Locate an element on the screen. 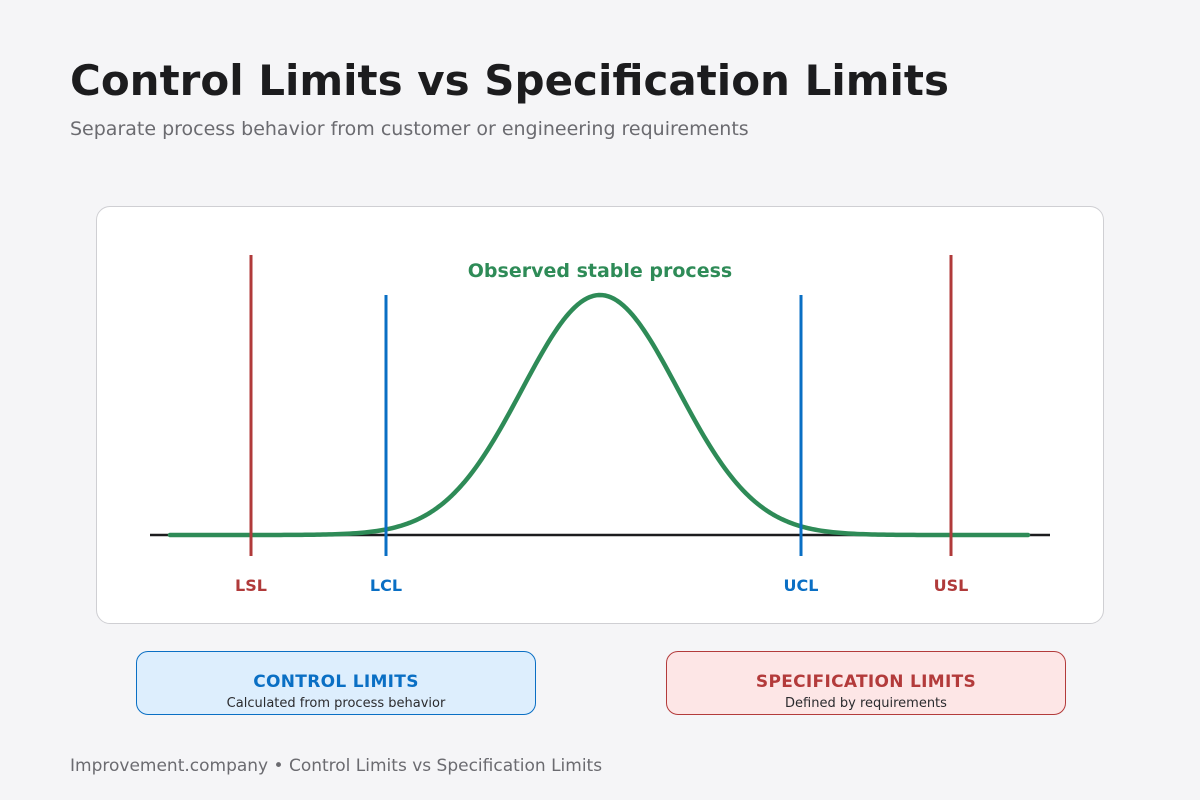 This screenshot has height=800, width=1200. ucl-label: UCL is located at coordinates (801, 585).